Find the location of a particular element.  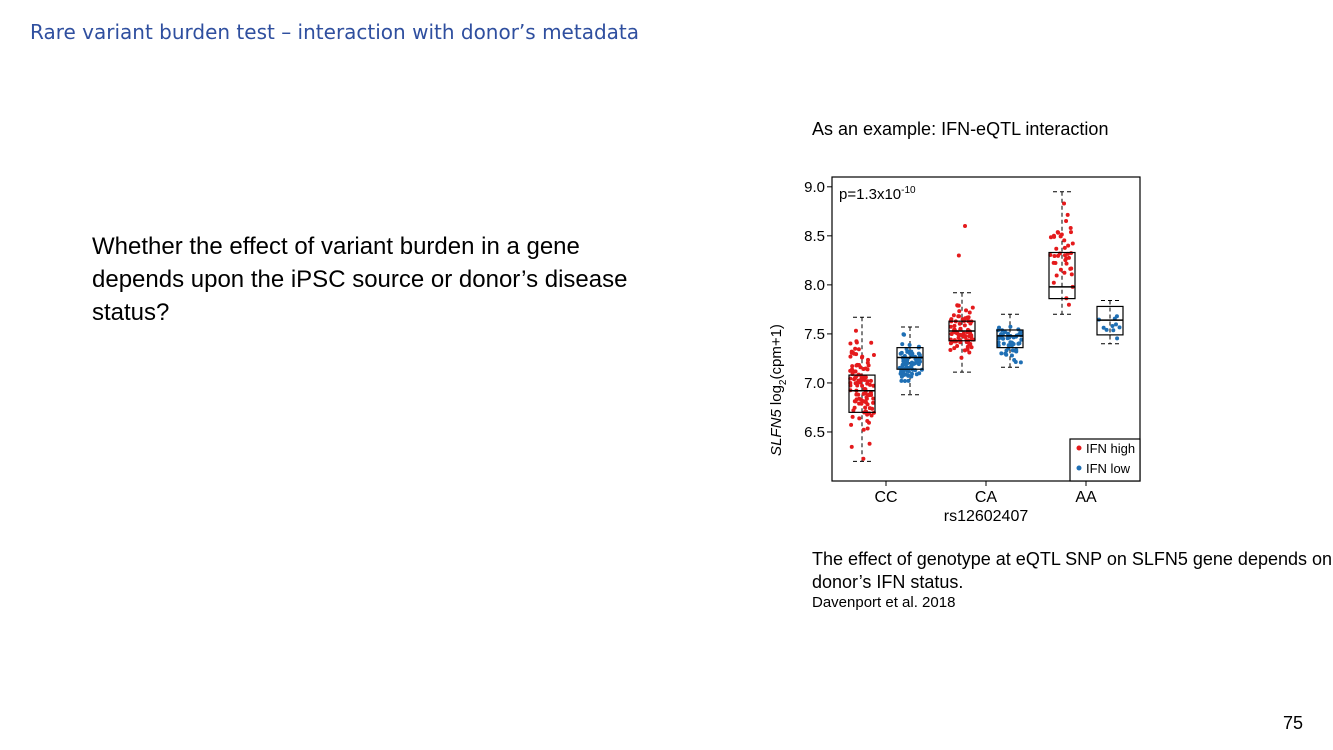

x-tick-label: CA is located at coordinates (986, 497).